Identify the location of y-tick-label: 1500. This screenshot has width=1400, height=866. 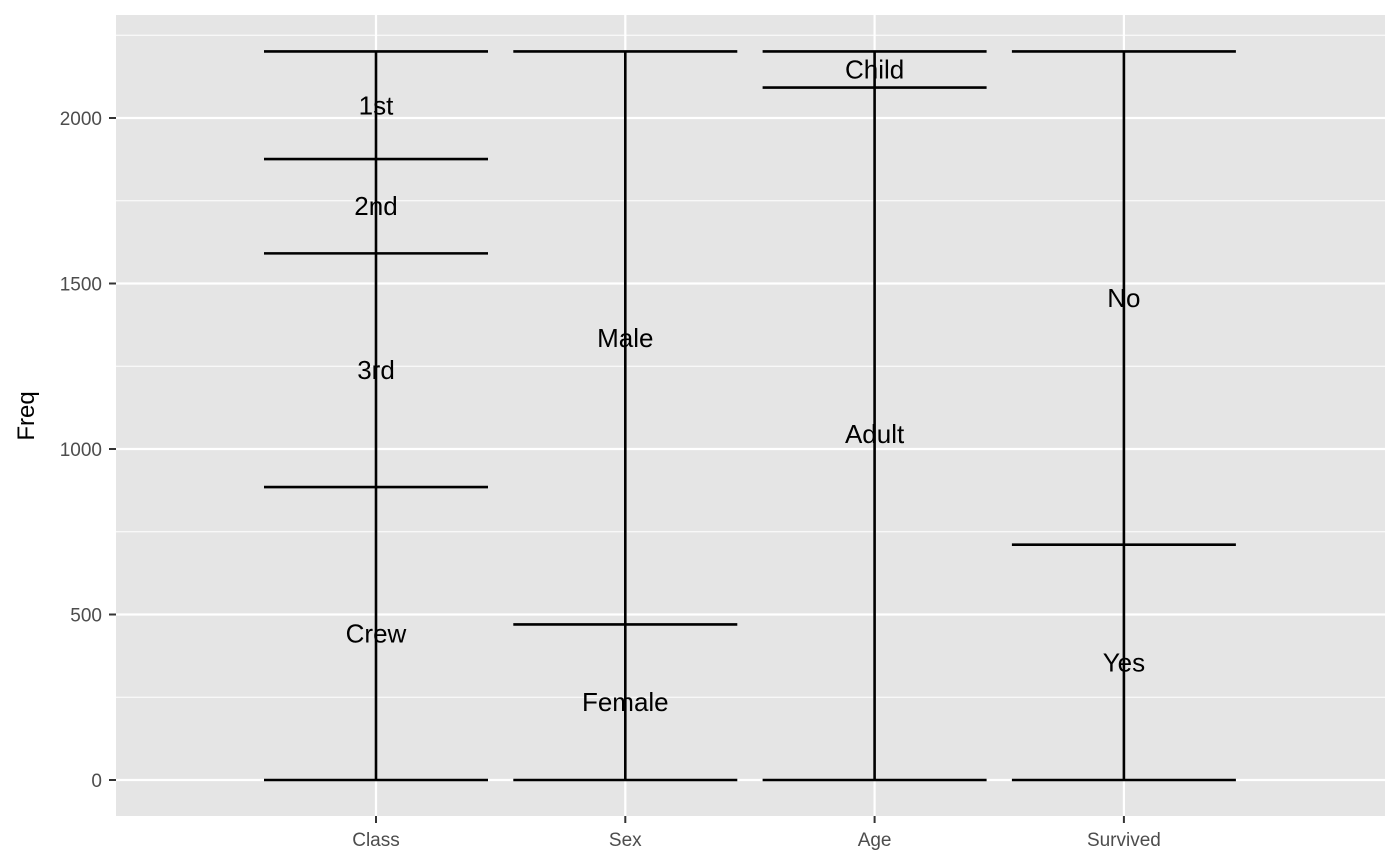
(81, 285).